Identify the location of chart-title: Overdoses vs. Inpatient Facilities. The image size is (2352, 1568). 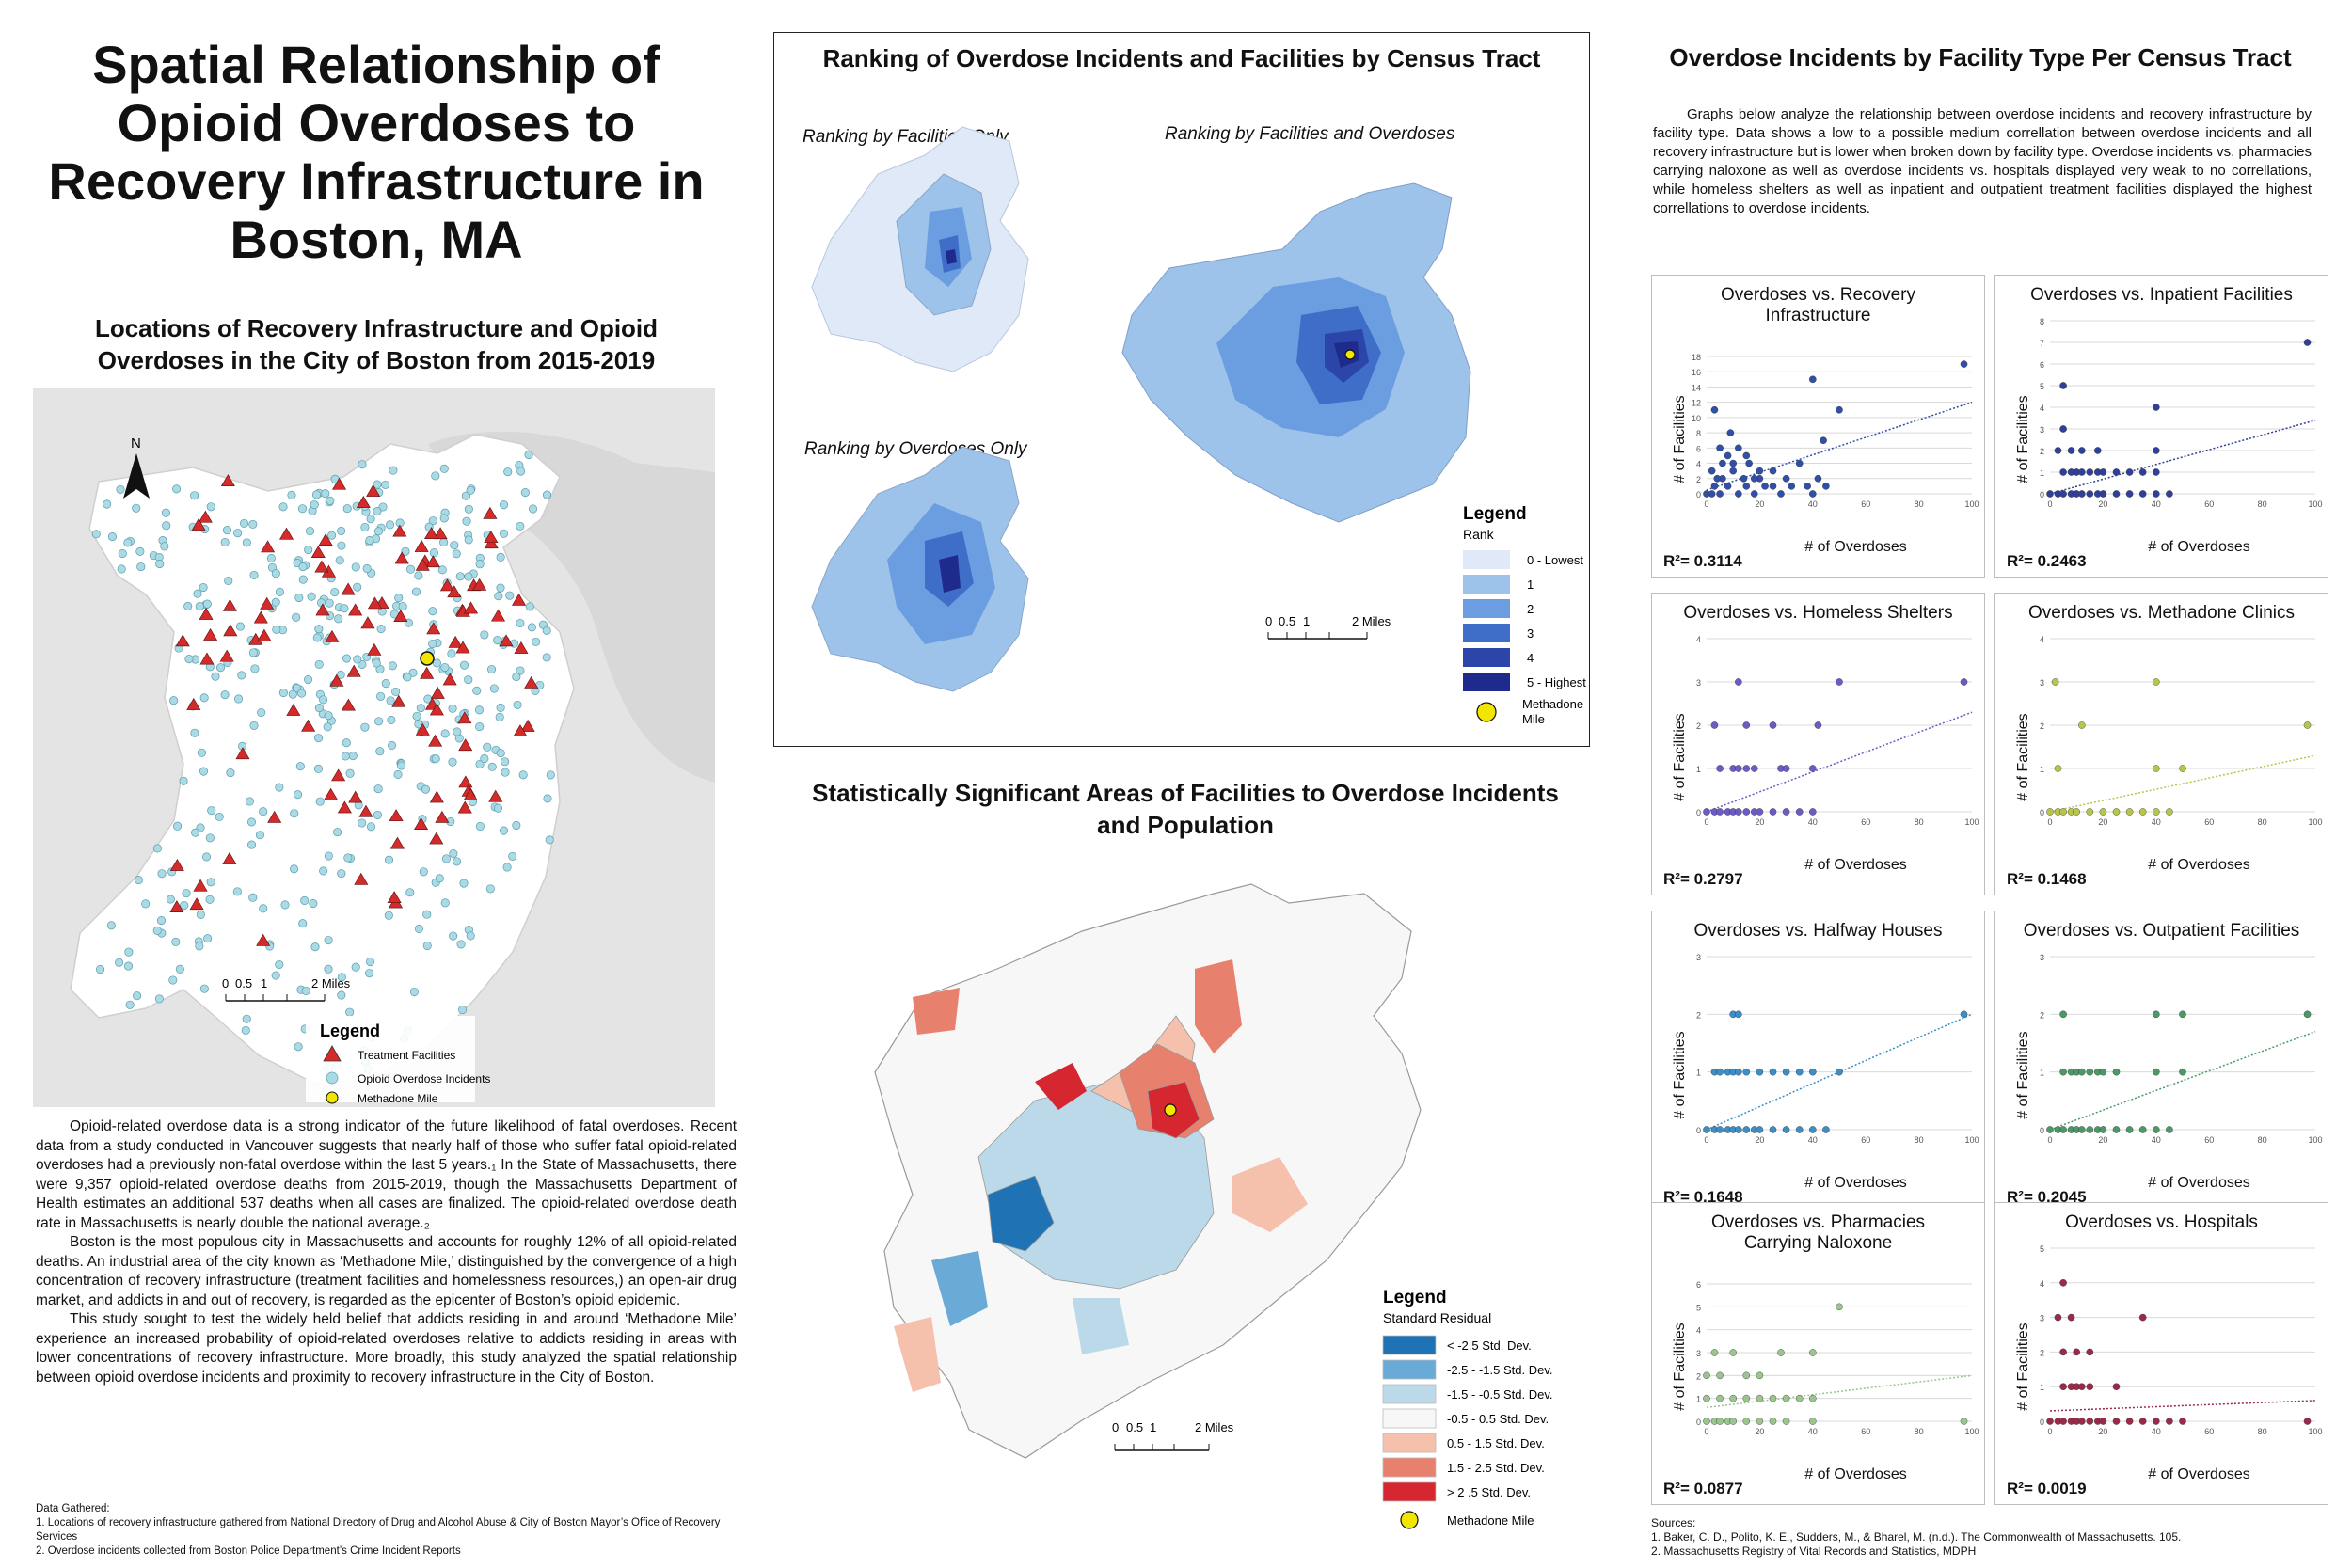
(2161, 295).